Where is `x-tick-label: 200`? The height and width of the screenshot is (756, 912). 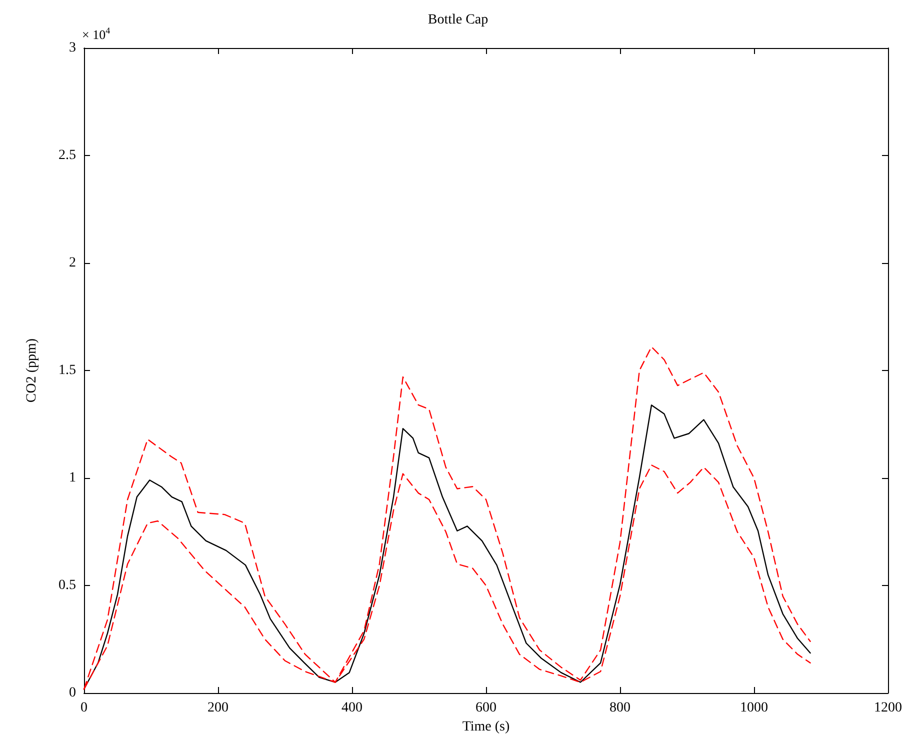
x-tick-label: 200 is located at coordinates (218, 708).